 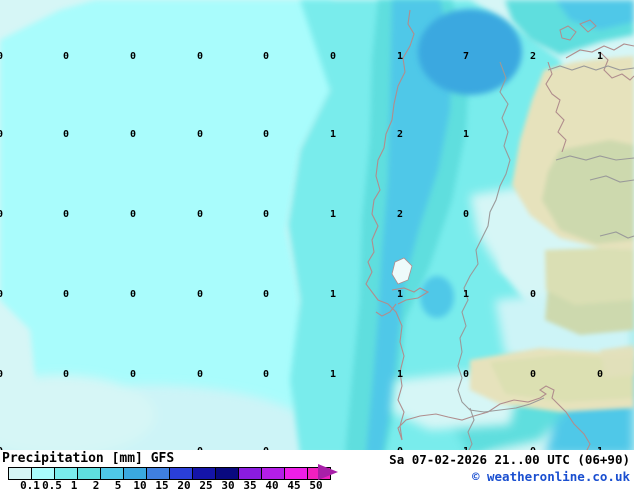 What do you see at coordinates (184, 484) in the screenshot?
I see `color-scale-tick-label: 20` at bounding box center [184, 484].